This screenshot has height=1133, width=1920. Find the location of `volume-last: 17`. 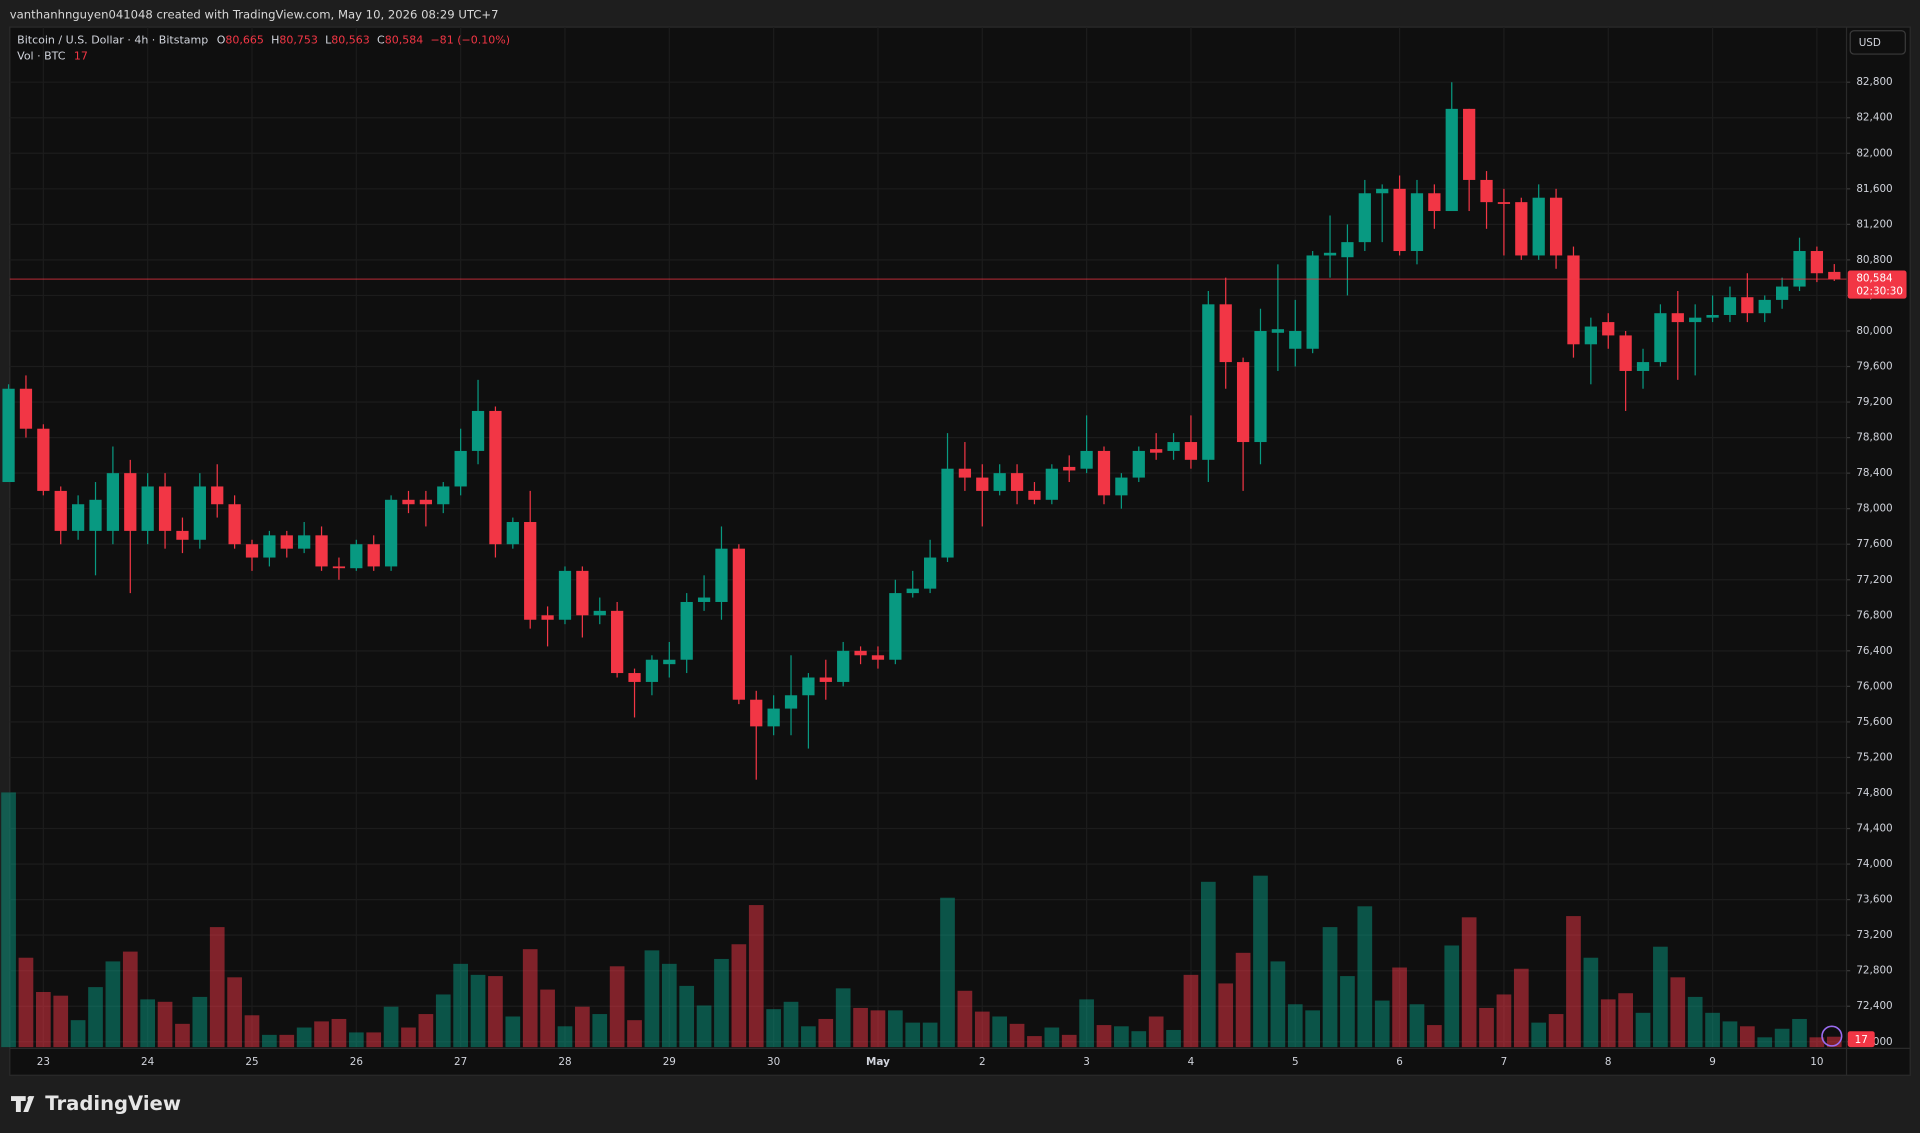

volume-last: 17 is located at coordinates (81, 56).